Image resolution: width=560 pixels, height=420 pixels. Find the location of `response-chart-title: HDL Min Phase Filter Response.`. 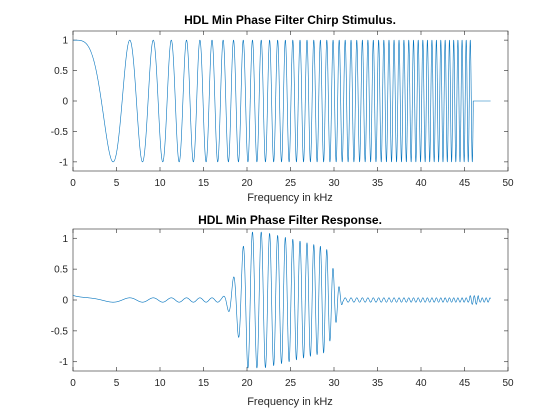

response-chart-title: HDL Min Phase Filter Response. is located at coordinates (290, 220).